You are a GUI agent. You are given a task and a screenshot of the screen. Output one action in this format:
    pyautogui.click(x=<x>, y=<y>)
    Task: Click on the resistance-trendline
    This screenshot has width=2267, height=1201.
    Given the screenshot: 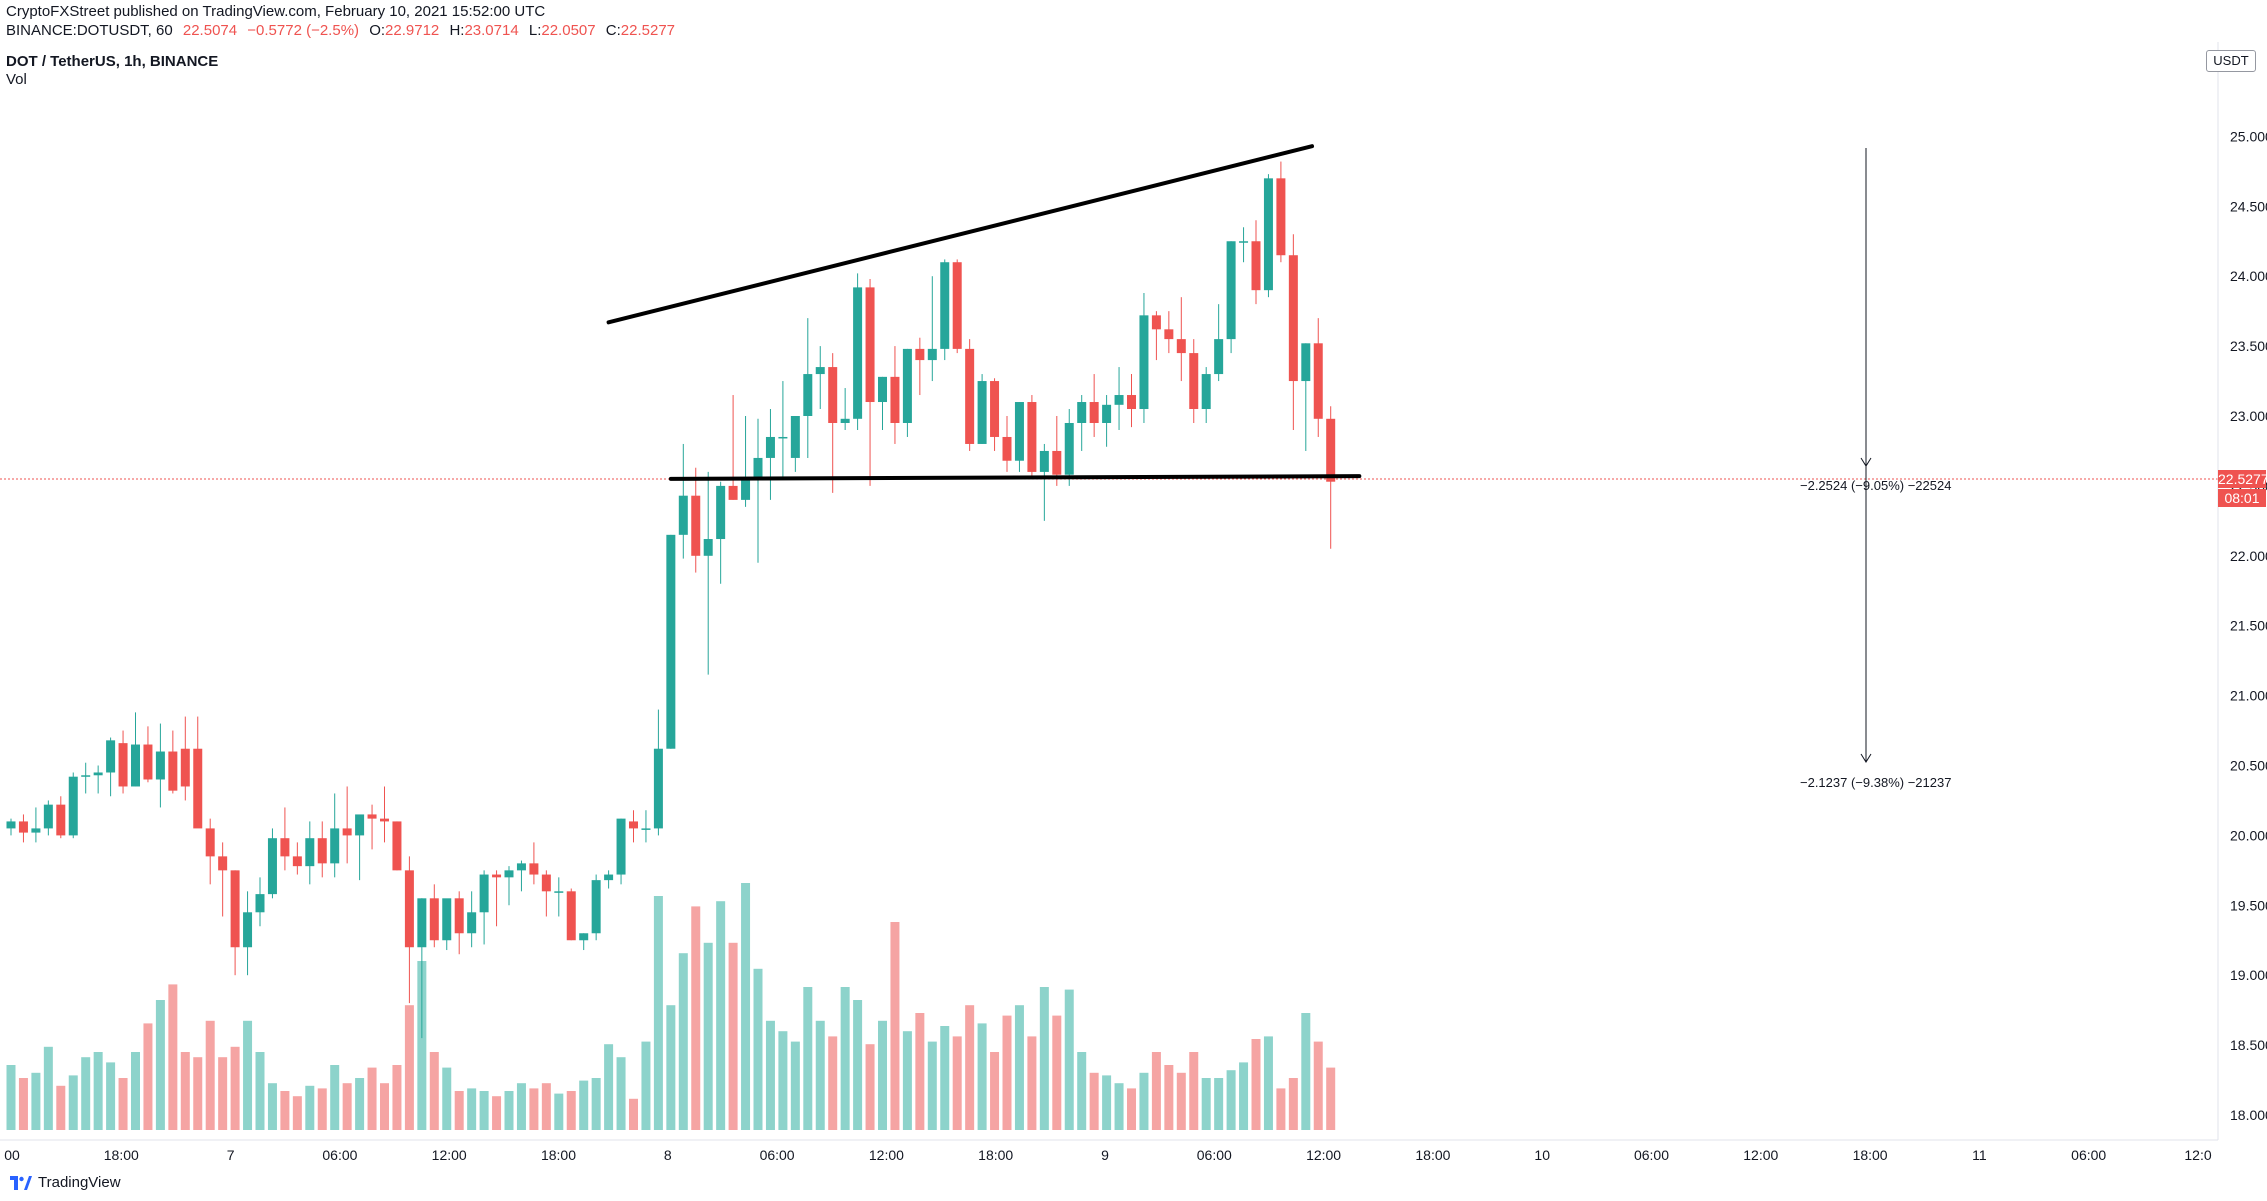 What is the action you would take?
    pyautogui.click(x=960, y=234)
    